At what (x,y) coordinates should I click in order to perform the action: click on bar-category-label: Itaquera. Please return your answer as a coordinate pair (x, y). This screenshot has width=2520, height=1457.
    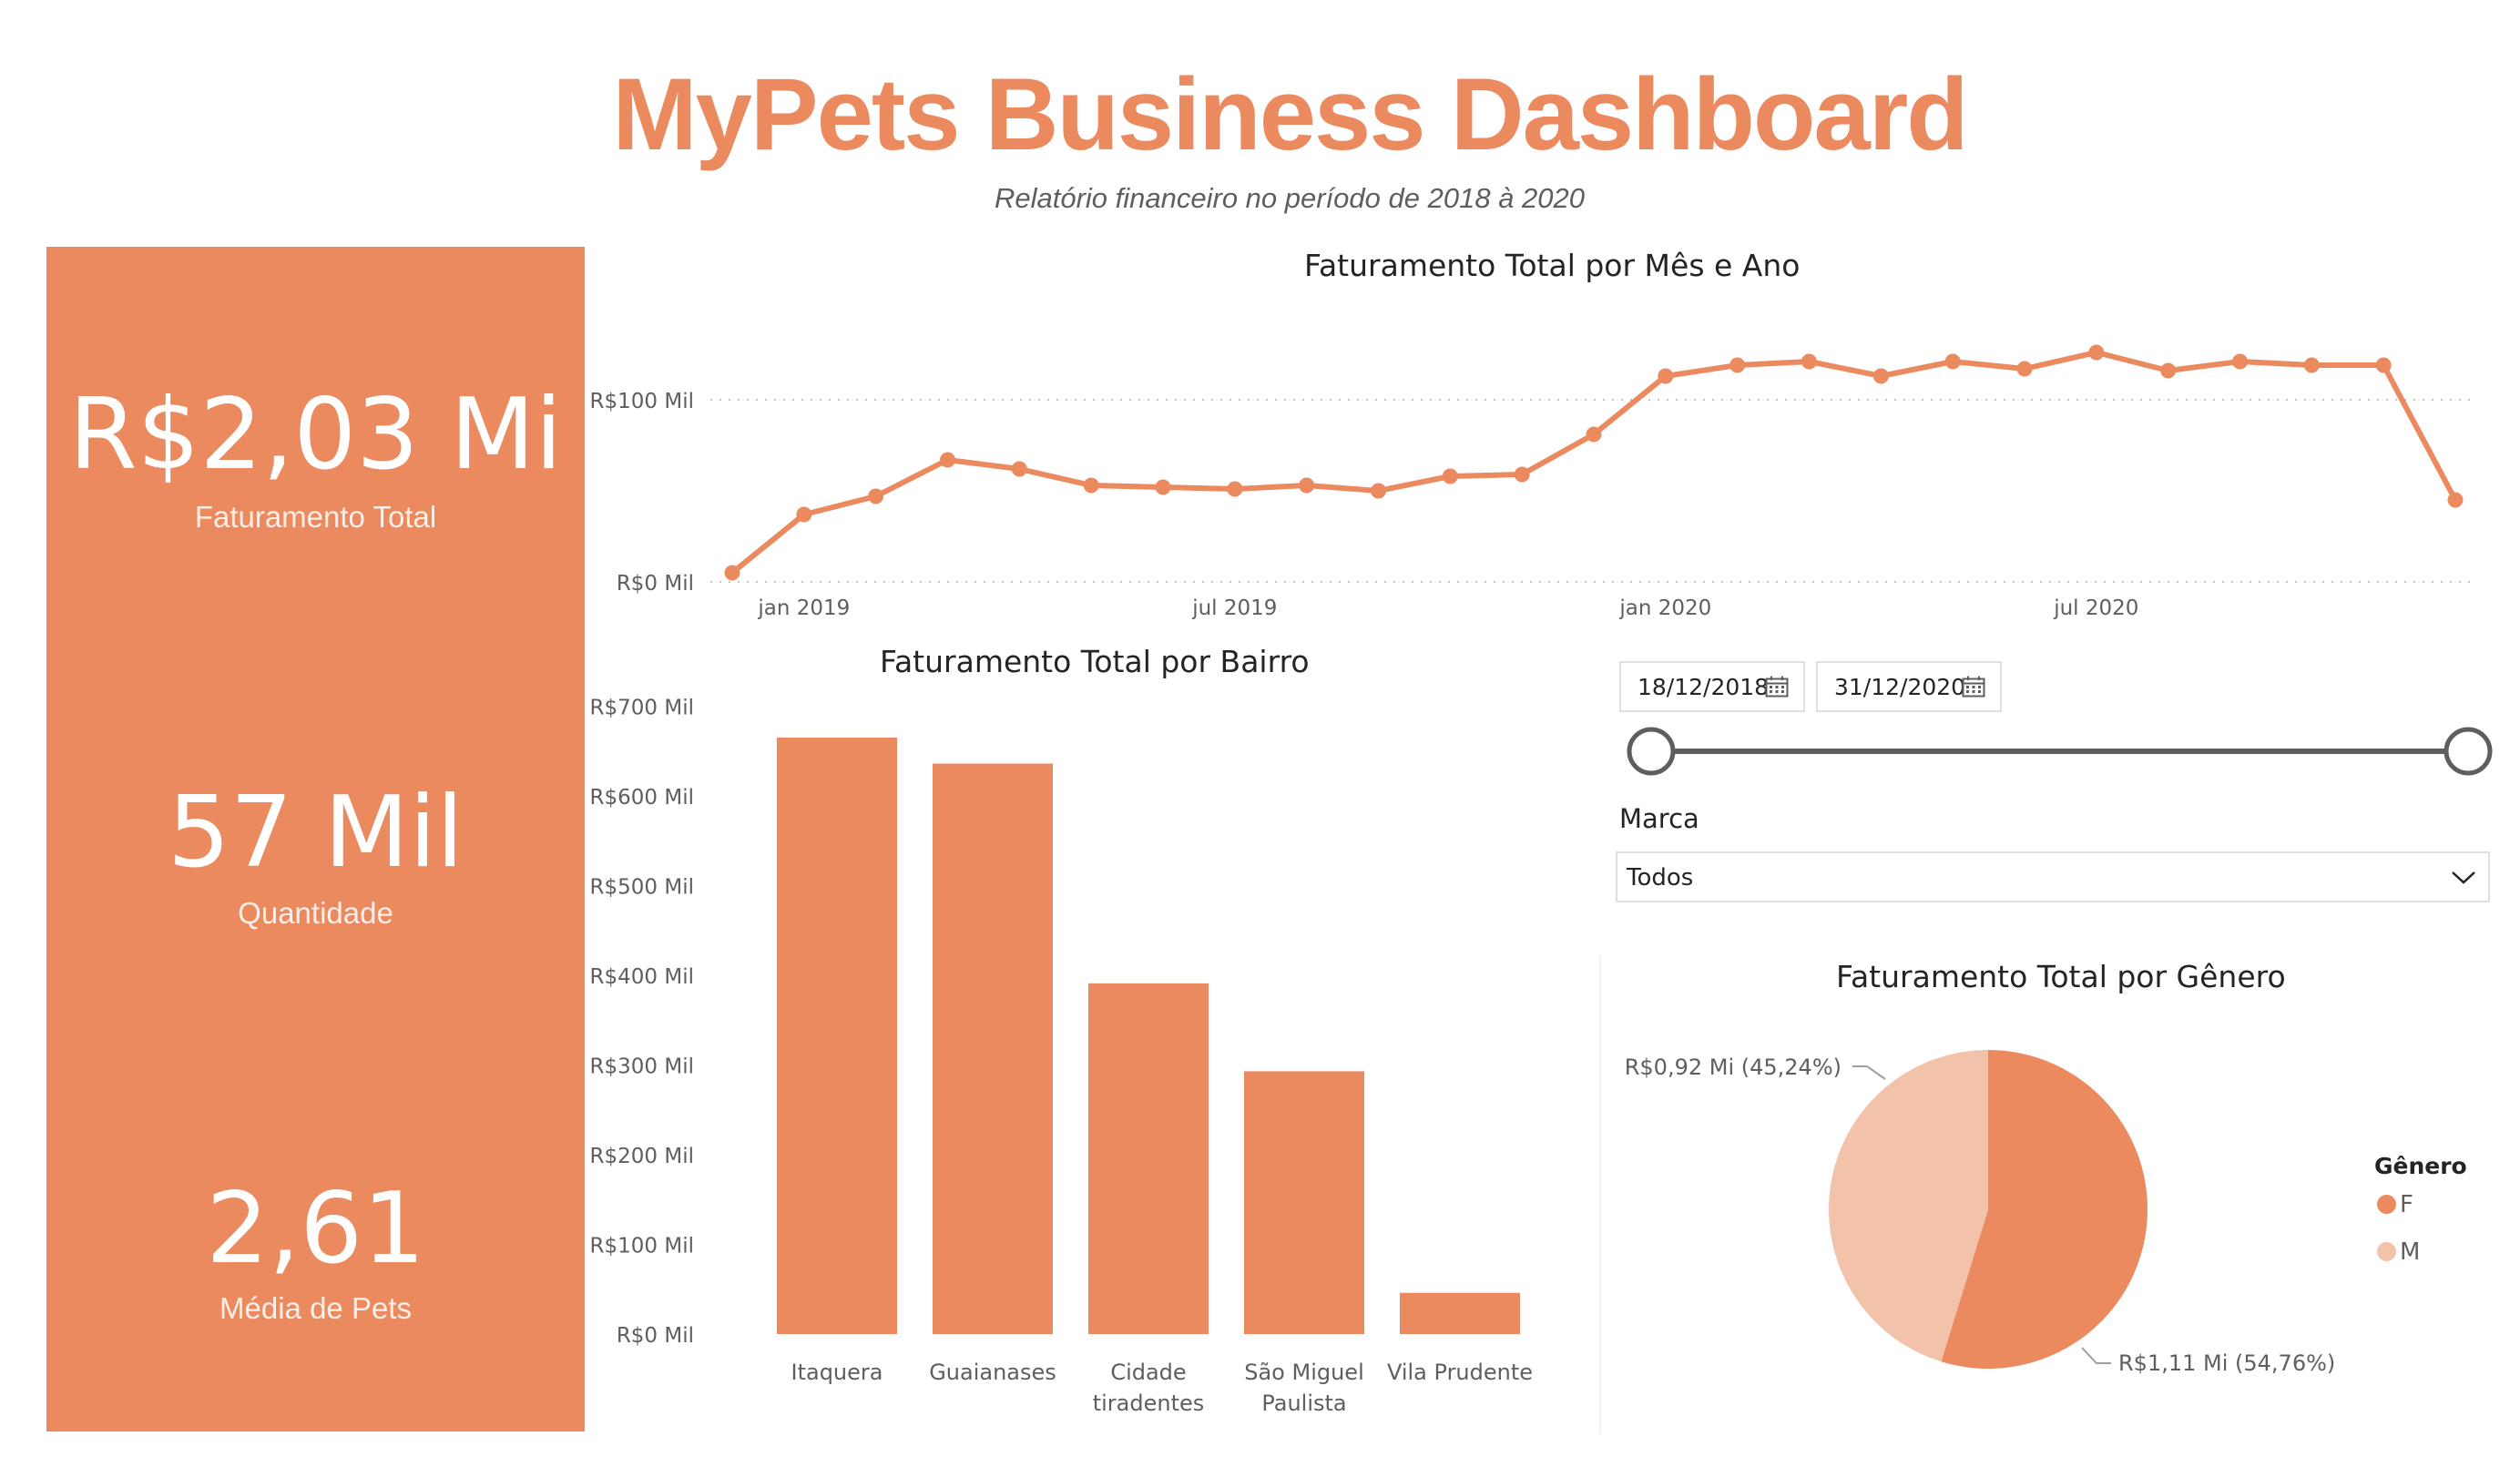
    Looking at the image, I should click on (837, 1372).